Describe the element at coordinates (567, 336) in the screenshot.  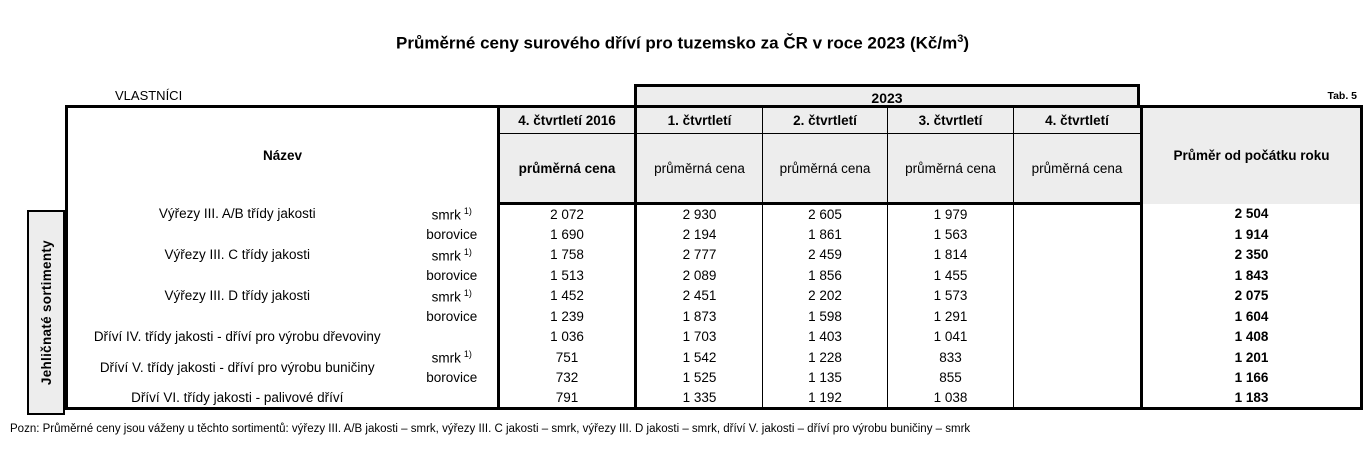
I see `value-q4-2016: 1 036` at that location.